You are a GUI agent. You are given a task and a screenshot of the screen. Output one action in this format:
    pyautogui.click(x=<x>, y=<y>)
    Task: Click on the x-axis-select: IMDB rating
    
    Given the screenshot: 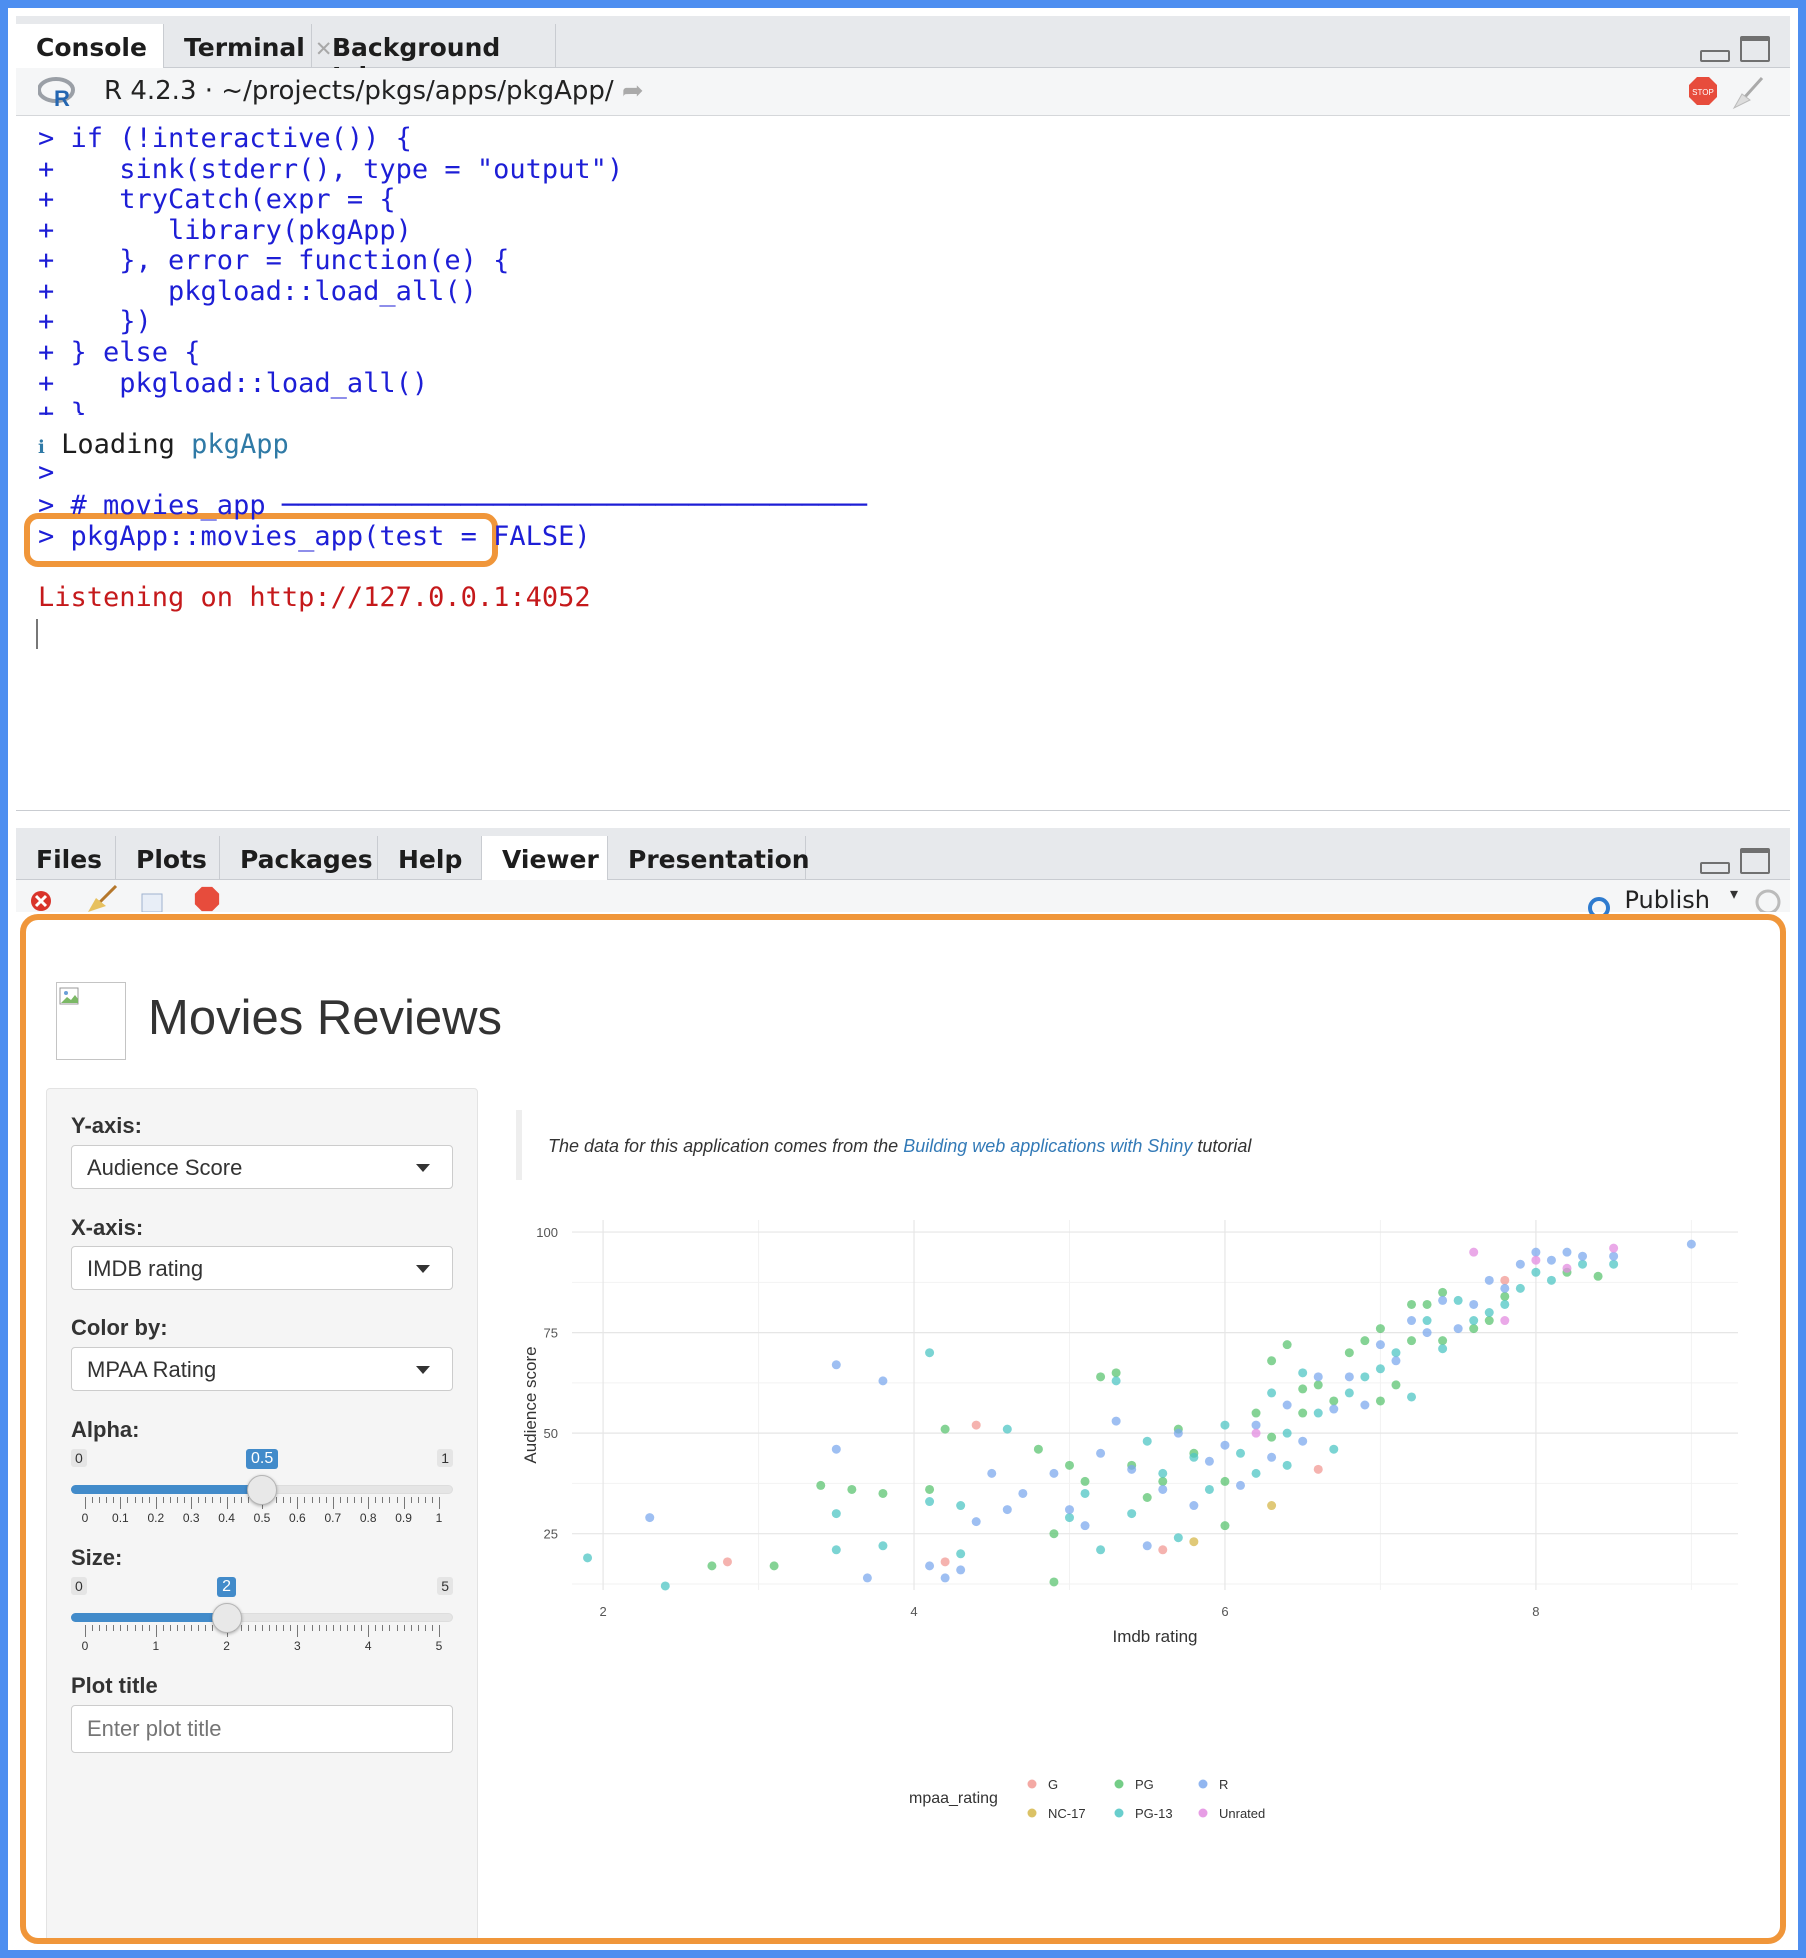 What is the action you would take?
    pyautogui.click(x=262, y=1268)
    